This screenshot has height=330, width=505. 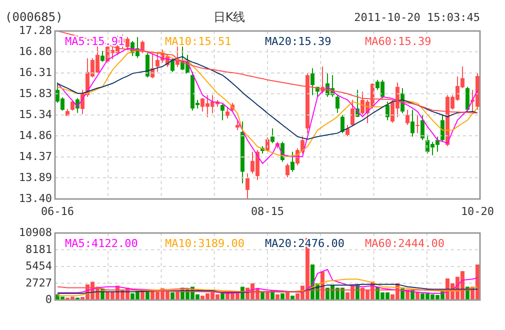 I want to click on text: MA20:15.39, so click(x=298, y=41).